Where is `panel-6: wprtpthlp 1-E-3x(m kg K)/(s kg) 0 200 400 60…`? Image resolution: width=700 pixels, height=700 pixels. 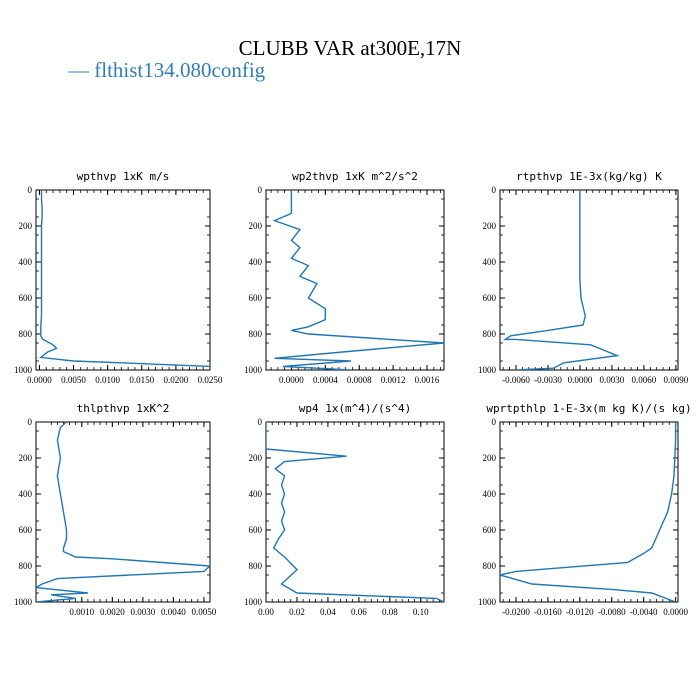 panel-6: wprtpthlp 1-E-3x(m kg K)/(s kg) 0 200 400 60… is located at coordinates (585, 509).